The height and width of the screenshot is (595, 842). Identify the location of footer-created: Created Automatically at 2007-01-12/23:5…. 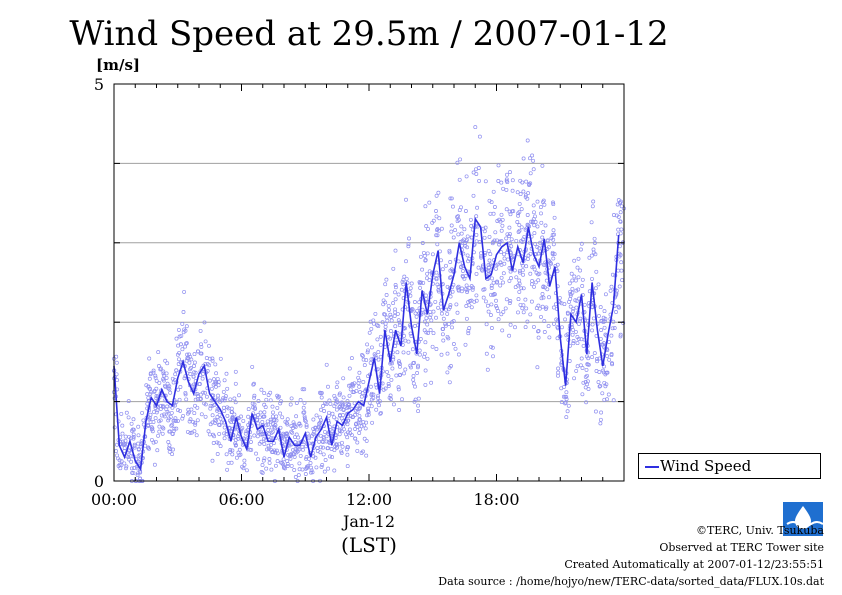
(694, 564).